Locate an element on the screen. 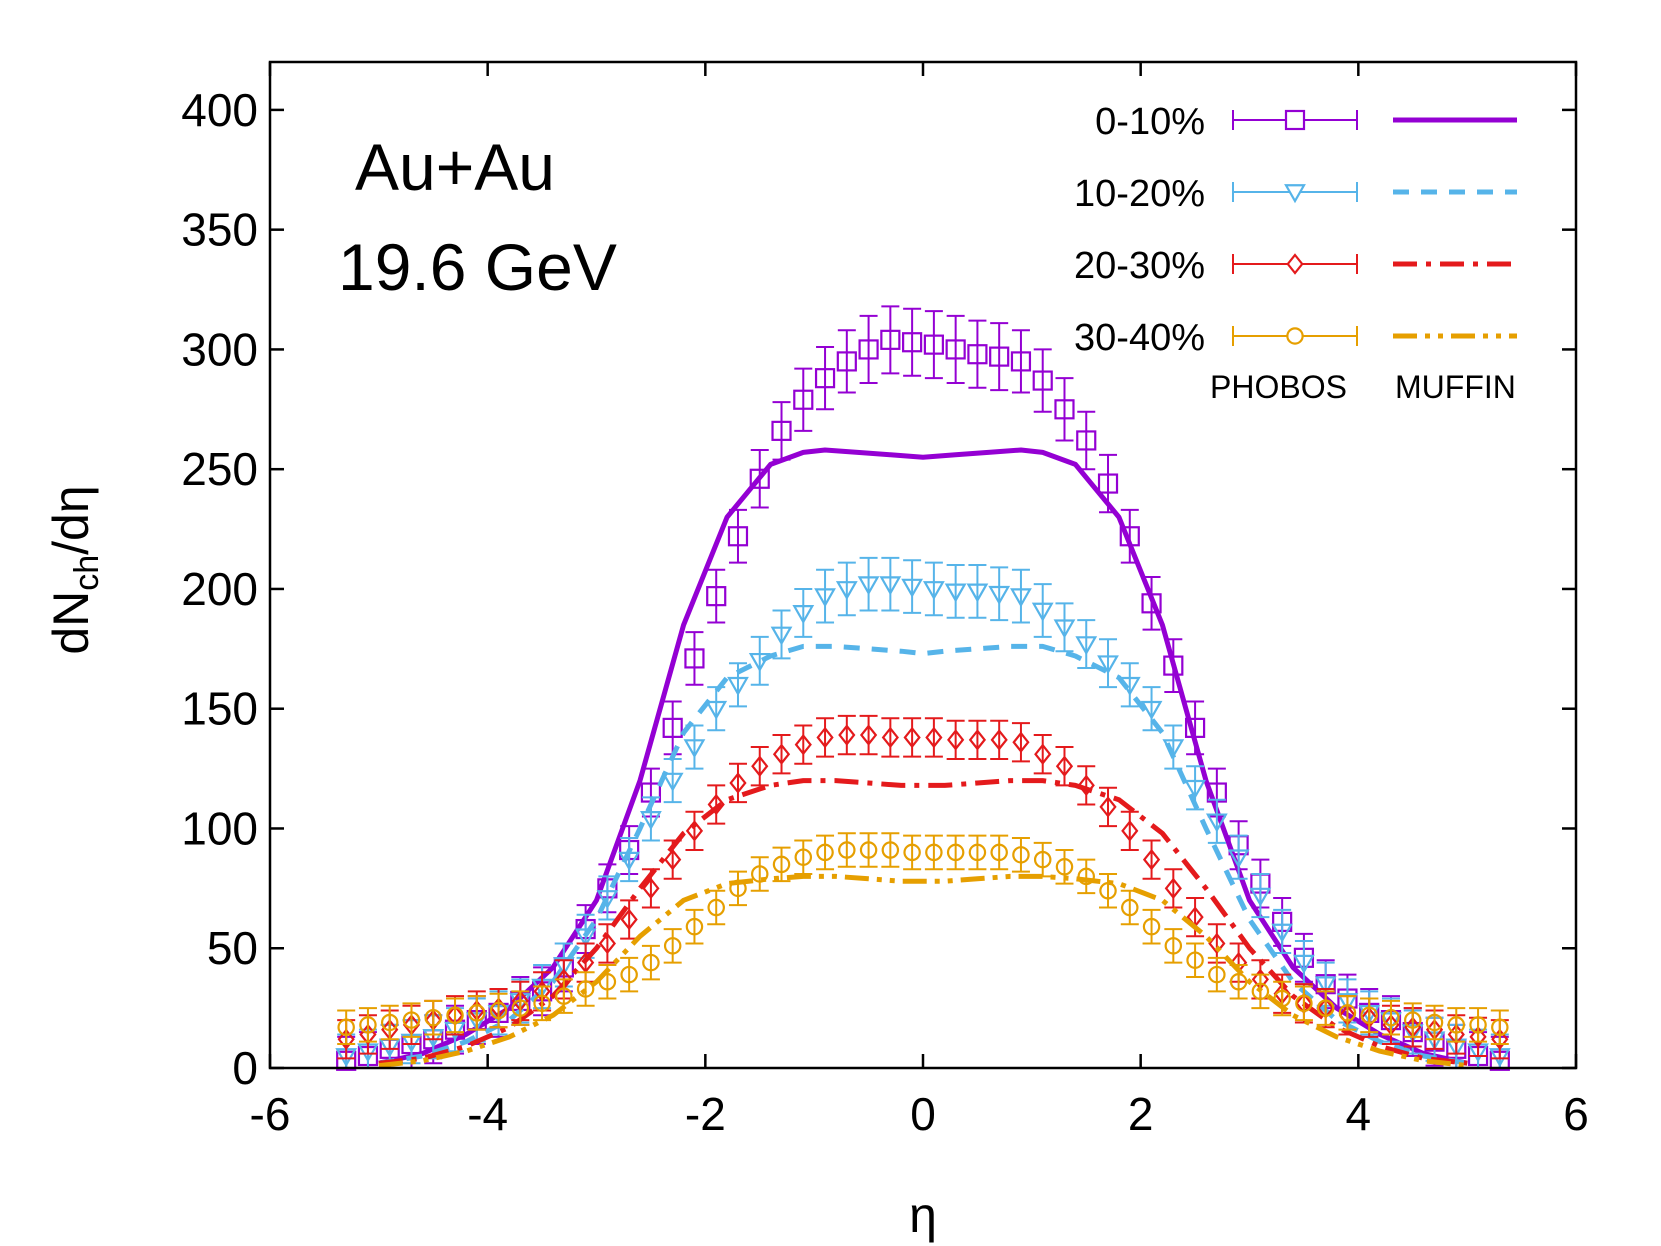 Image resolution: width=1661 pixels, height=1246 pixels. annotation-collision-system: Au+Au is located at coordinates (455, 167).